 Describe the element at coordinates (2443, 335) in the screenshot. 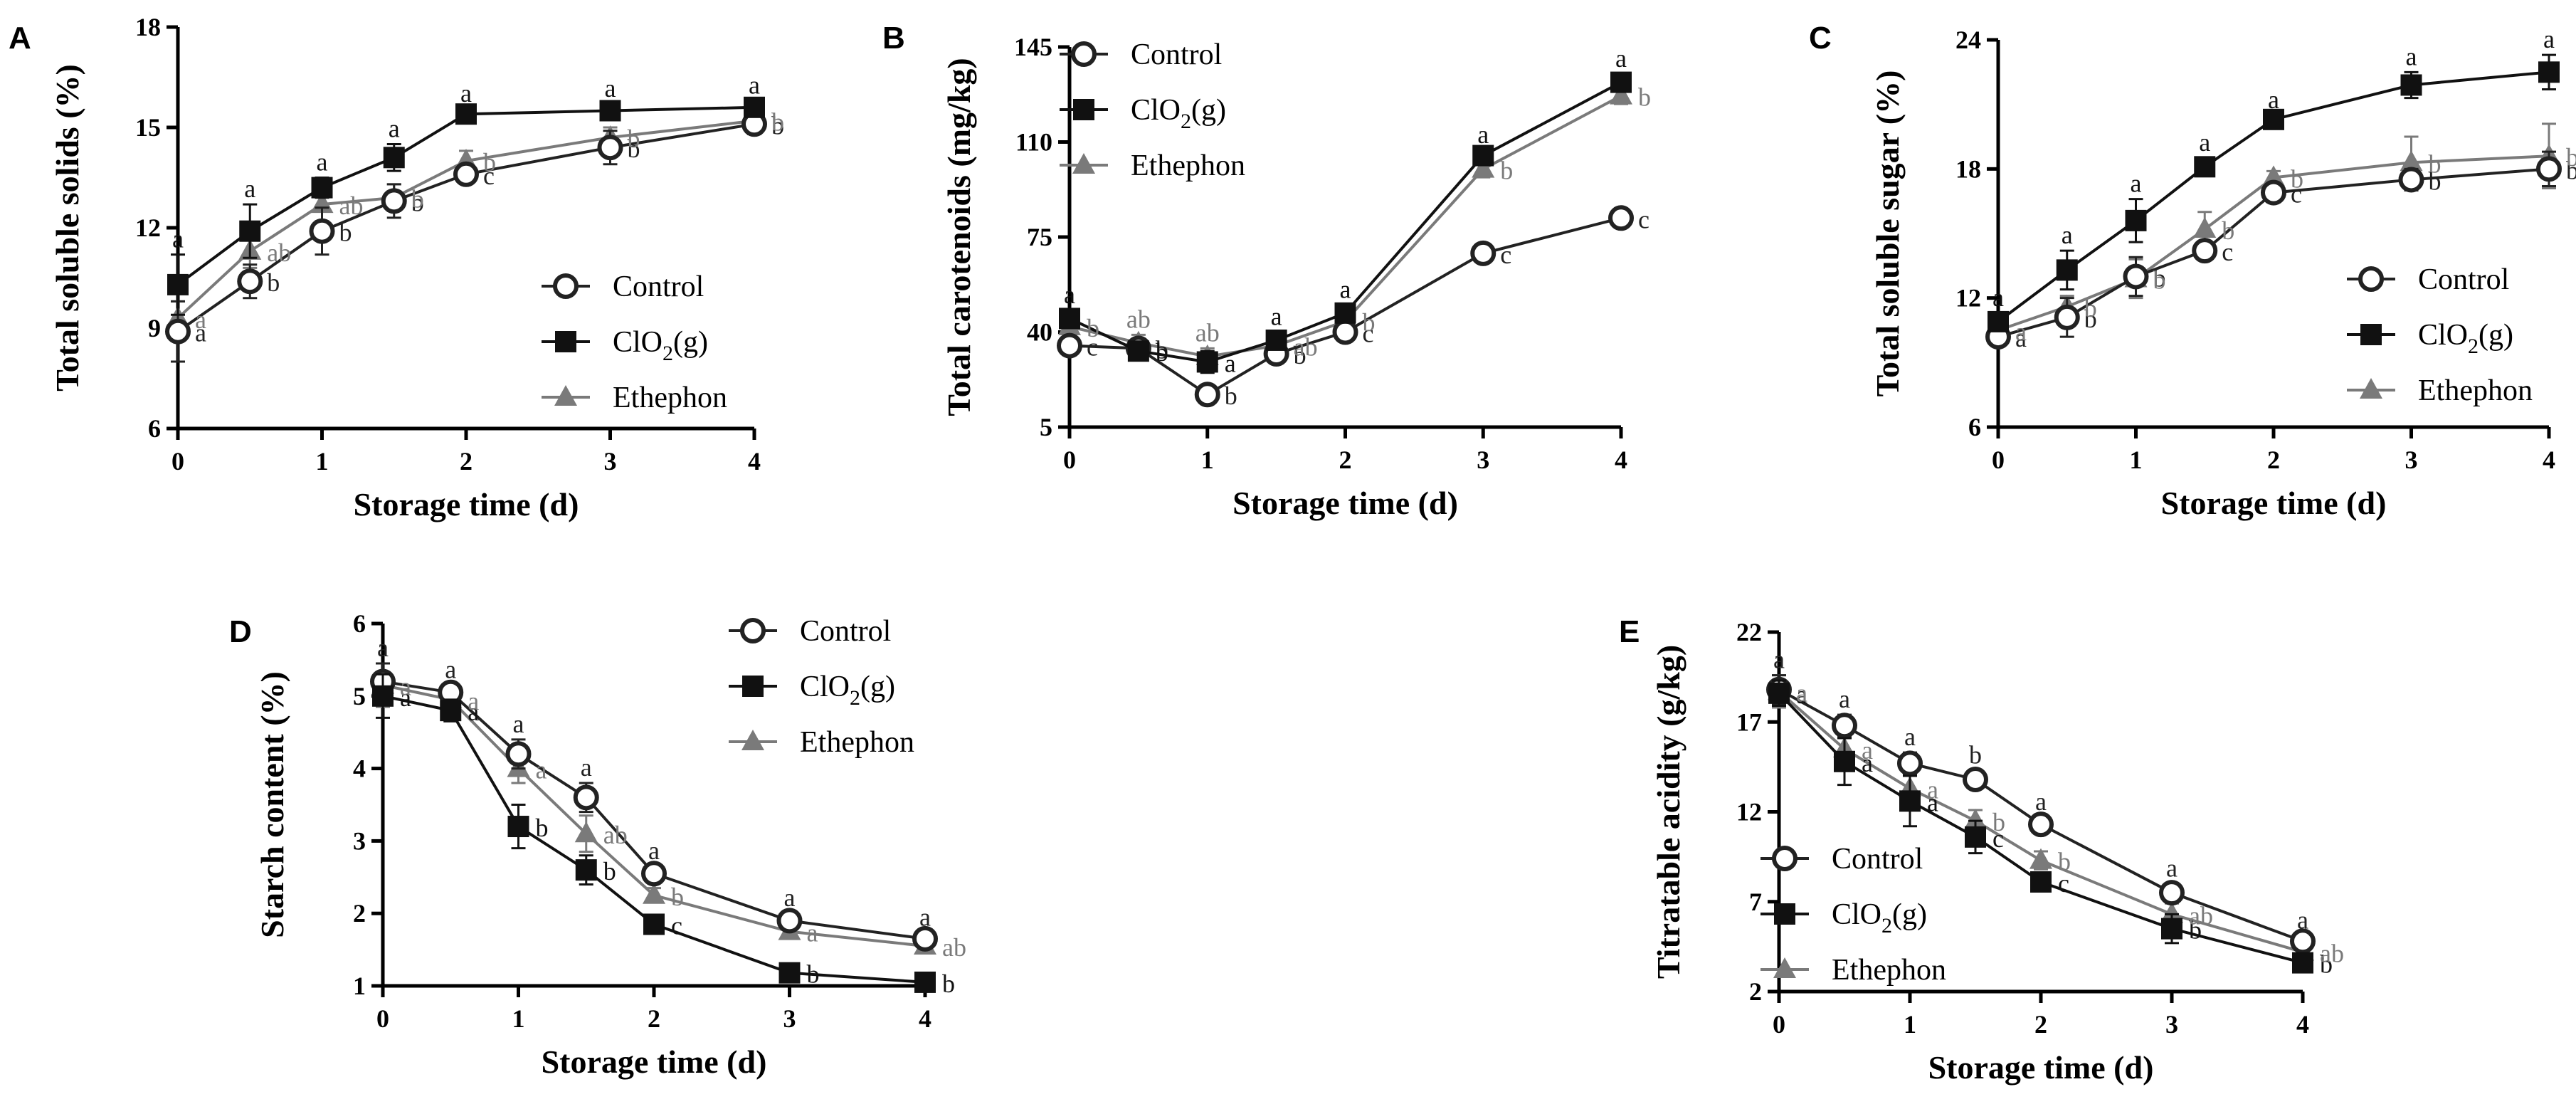

I see `legend-text-part: ClO` at that location.